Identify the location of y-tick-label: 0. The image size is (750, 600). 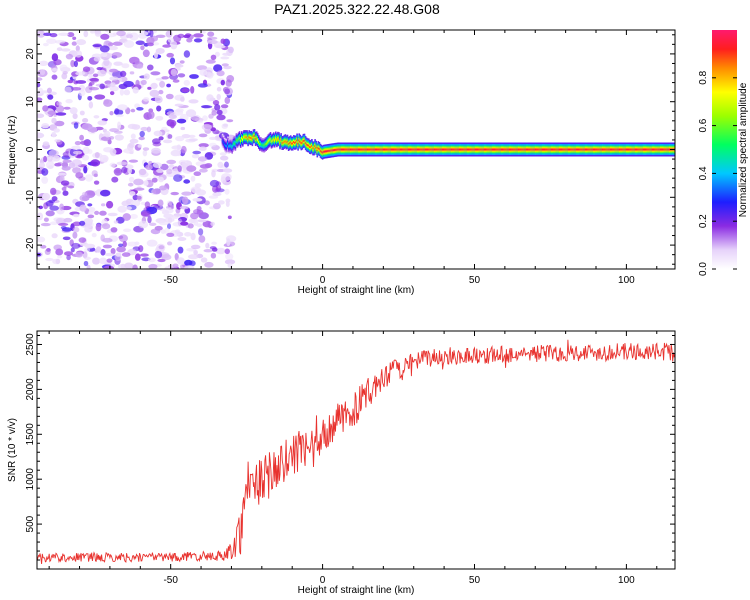
(30, 149).